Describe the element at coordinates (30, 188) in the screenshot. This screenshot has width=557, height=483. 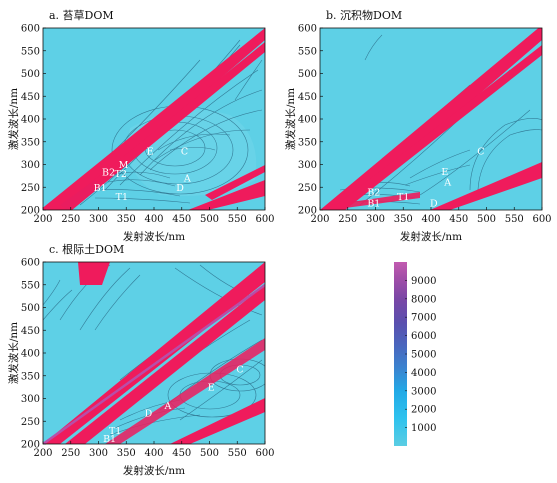
I see `panel-a-ytick-label: 250` at that location.